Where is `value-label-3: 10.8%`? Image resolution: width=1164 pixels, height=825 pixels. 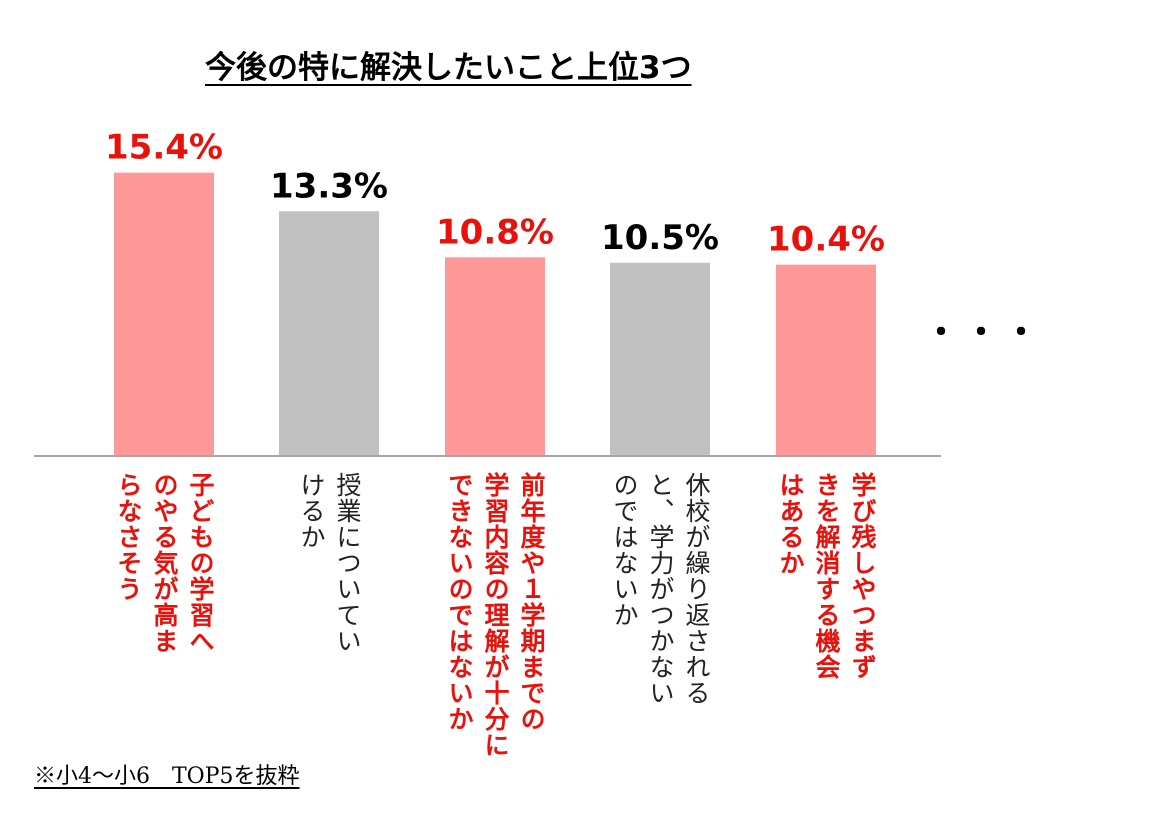
value-label-3: 10.8% is located at coordinates (495, 232).